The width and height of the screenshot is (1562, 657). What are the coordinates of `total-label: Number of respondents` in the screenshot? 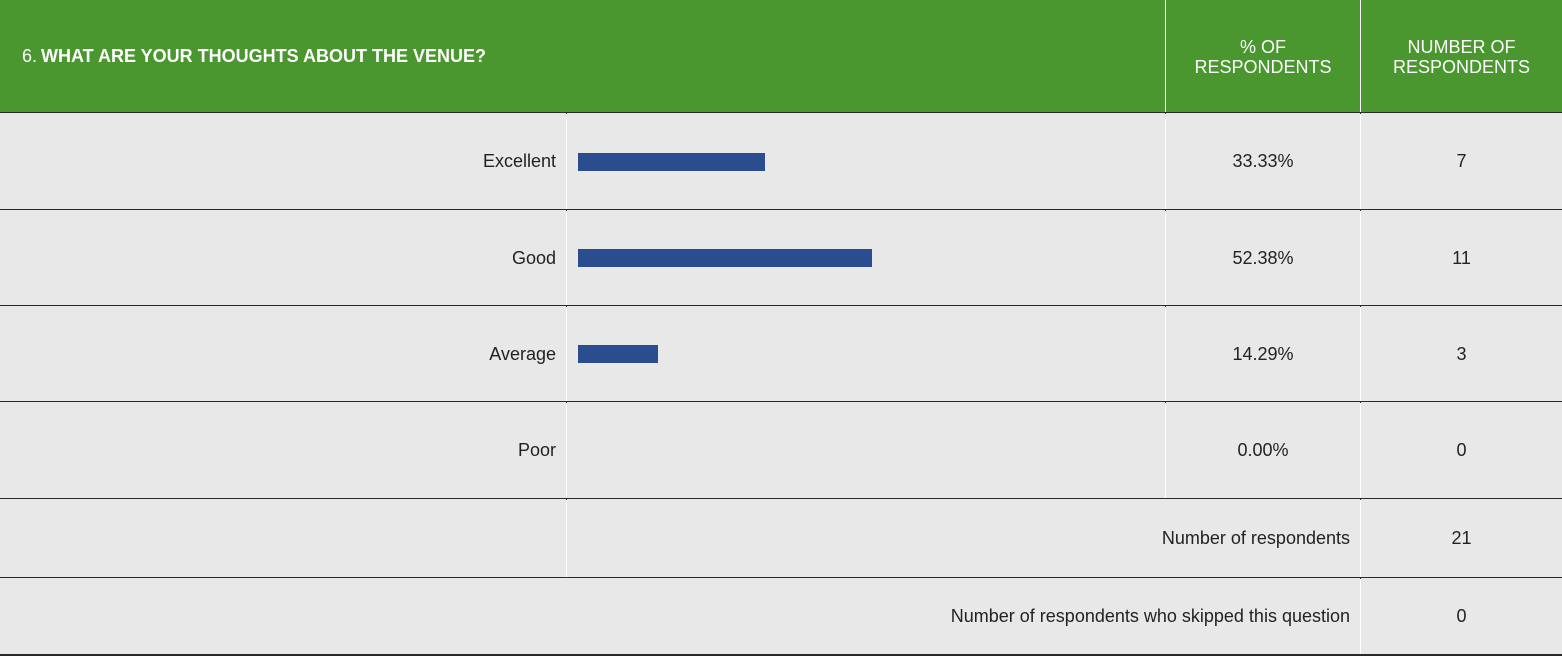 It's located at (963, 538).